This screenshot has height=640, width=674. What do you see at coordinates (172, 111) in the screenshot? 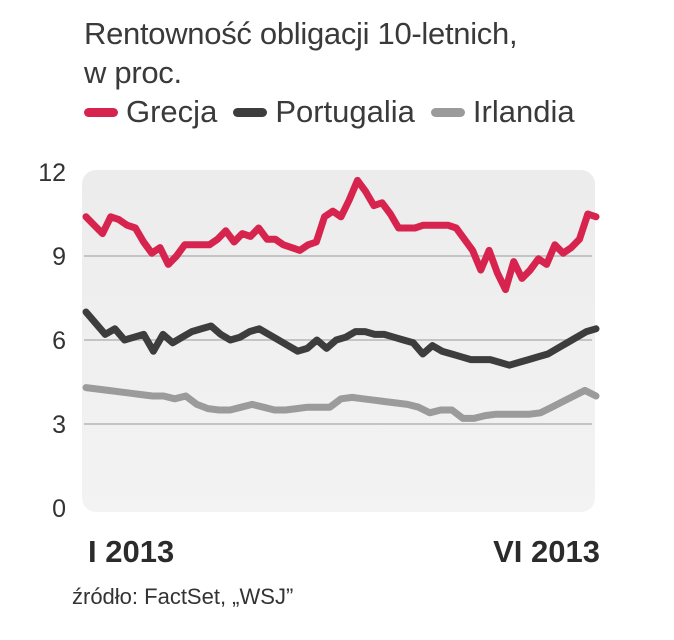
I see `legend-label-grecja: Grecja` at bounding box center [172, 111].